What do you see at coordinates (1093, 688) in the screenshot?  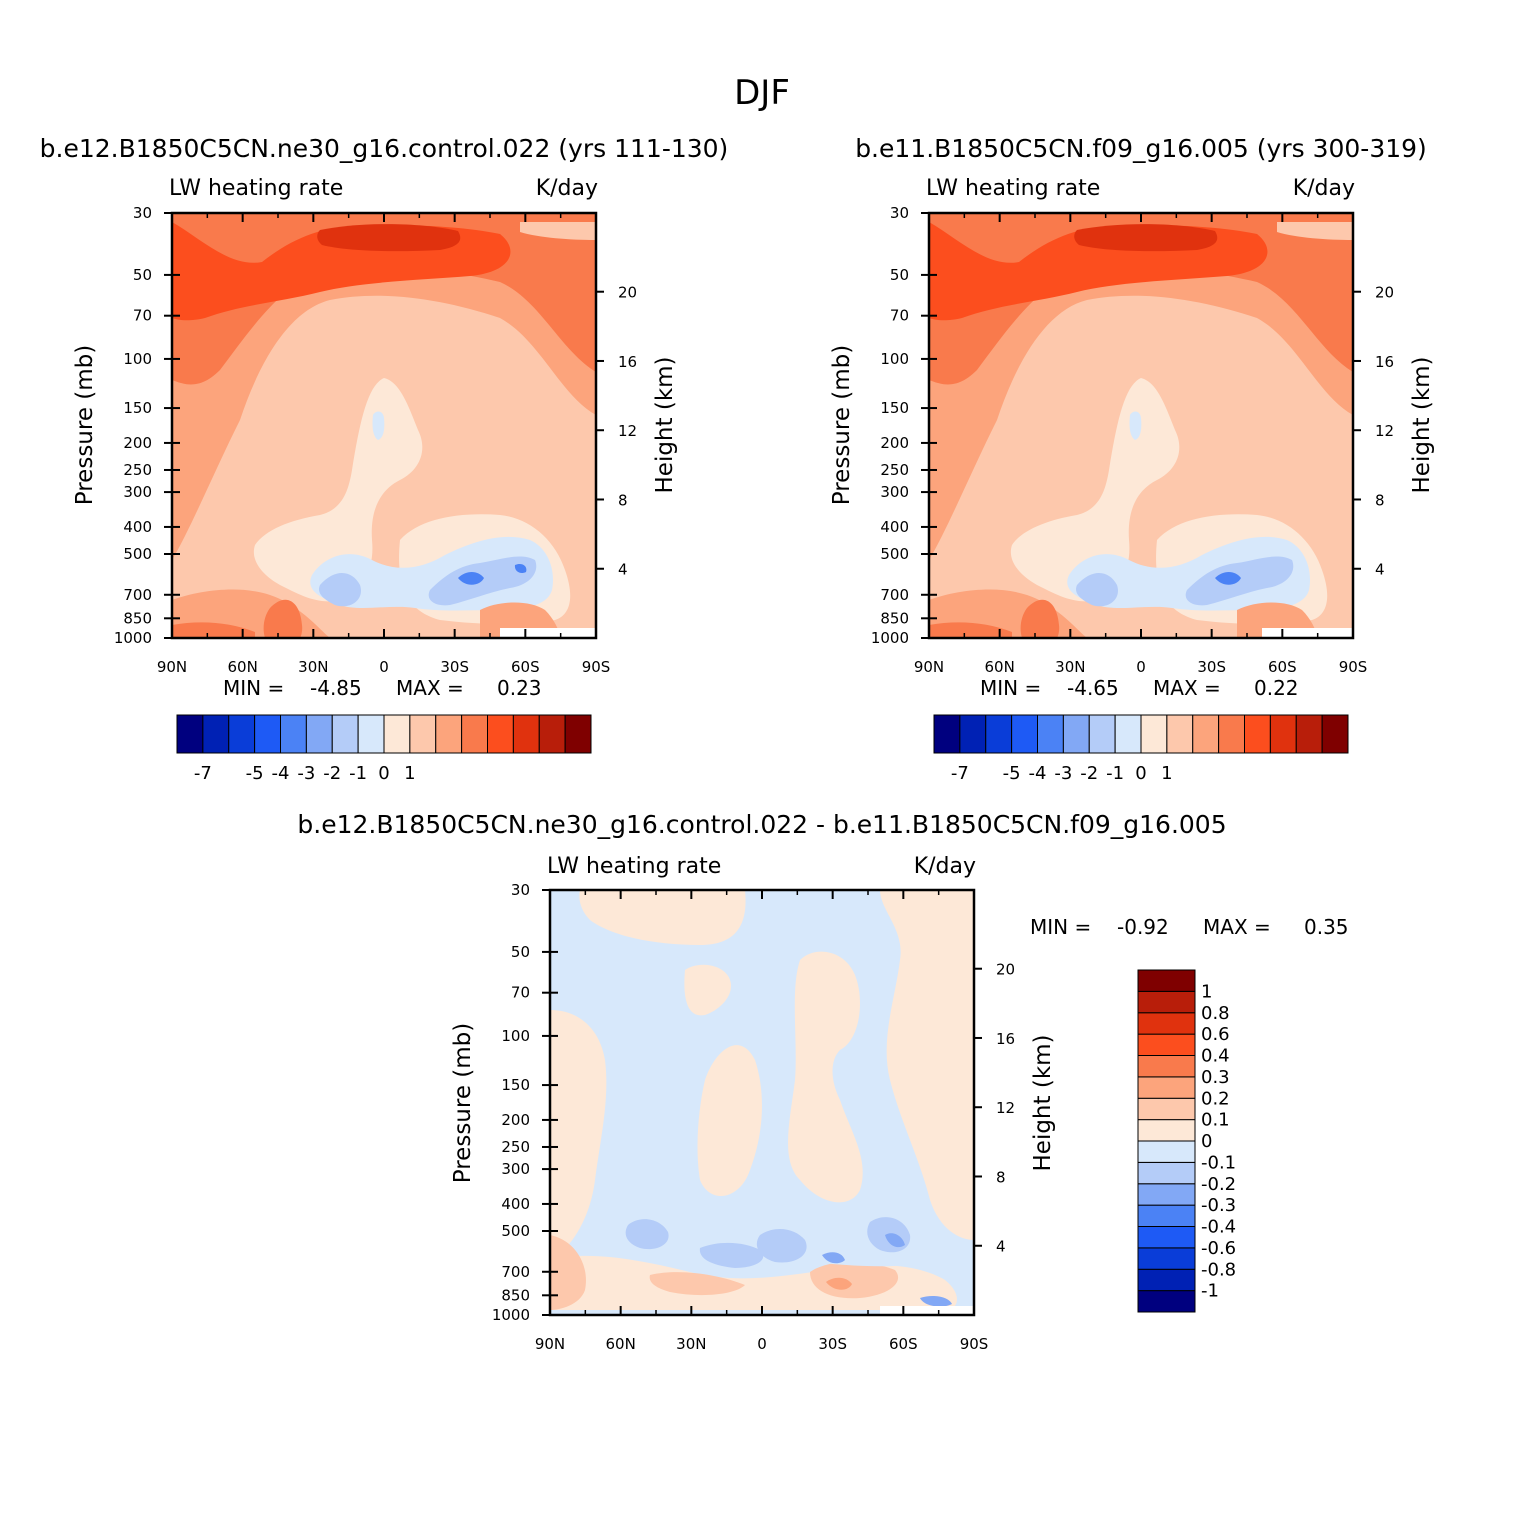 I see `min-value: -4.65` at bounding box center [1093, 688].